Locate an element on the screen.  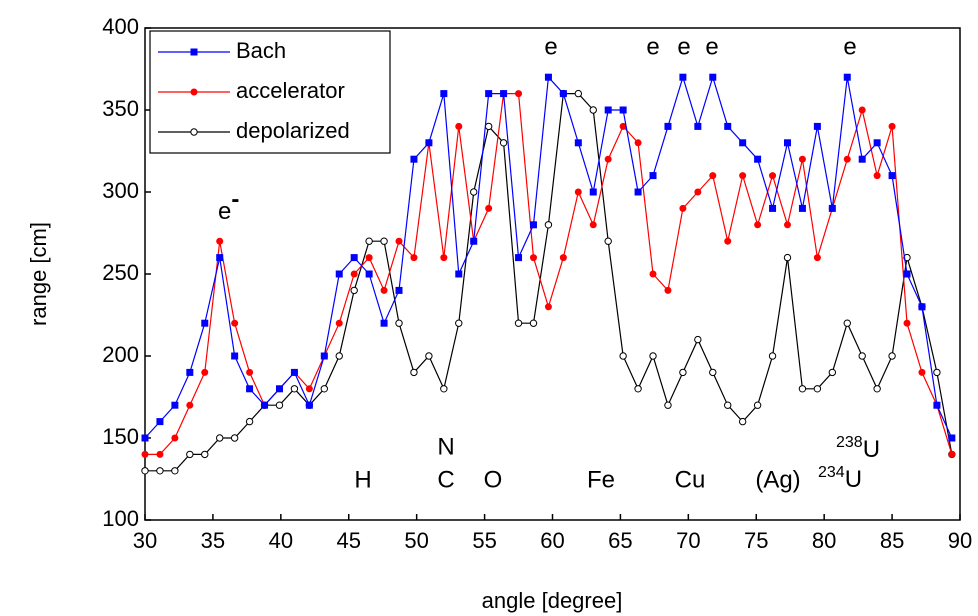
x-tick-label: 85 is located at coordinates (892, 540).